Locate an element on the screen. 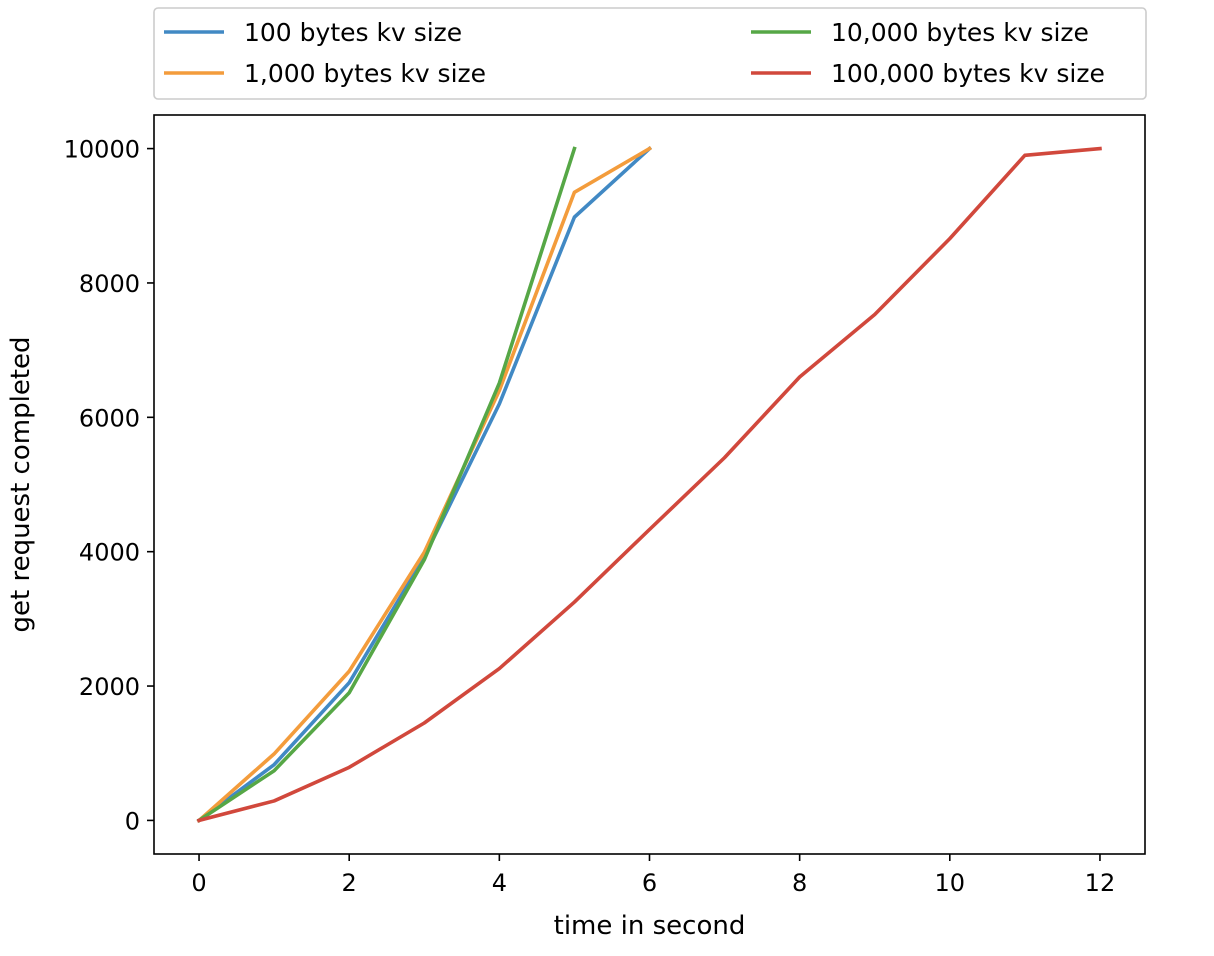  legend-box is located at coordinates (650, 53).